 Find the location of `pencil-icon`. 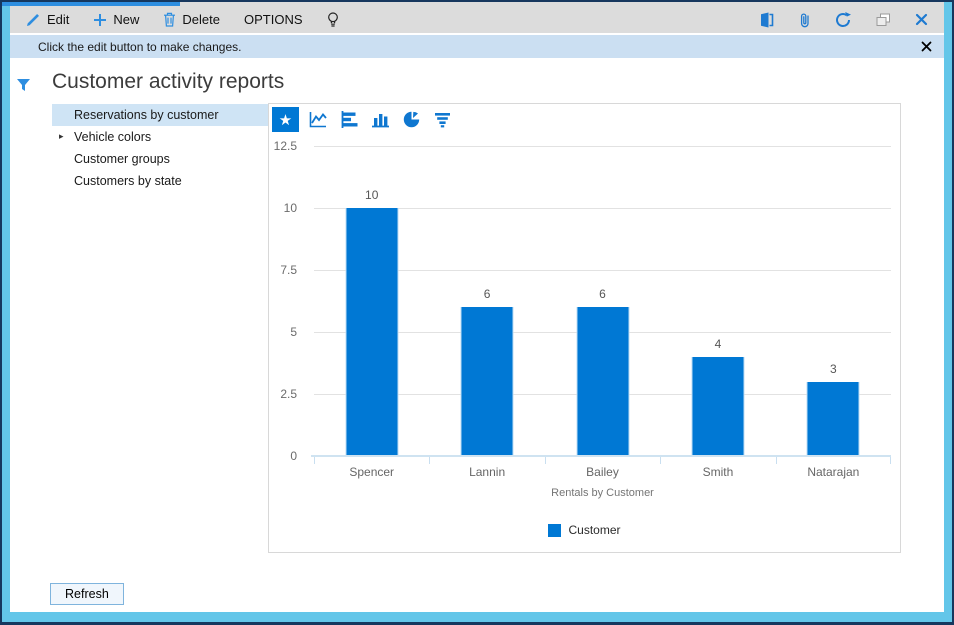

pencil-icon is located at coordinates (33, 19).